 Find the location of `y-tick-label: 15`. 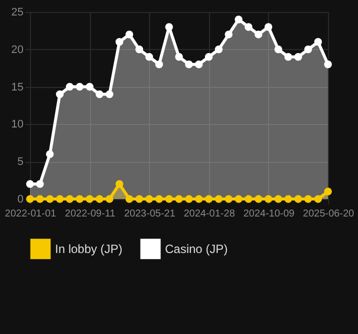

y-tick-label: 15 is located at coordinates (17, 87).